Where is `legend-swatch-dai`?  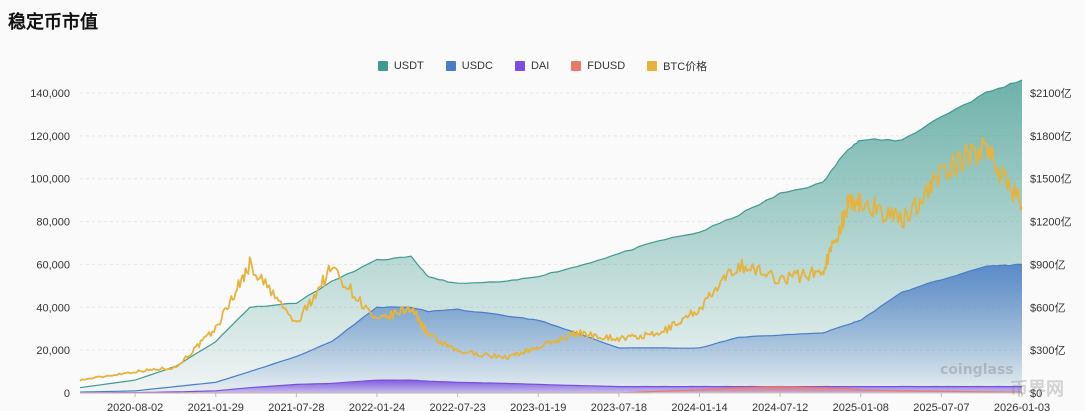 legend-swatch-dai is located at coordinates (519, 66).